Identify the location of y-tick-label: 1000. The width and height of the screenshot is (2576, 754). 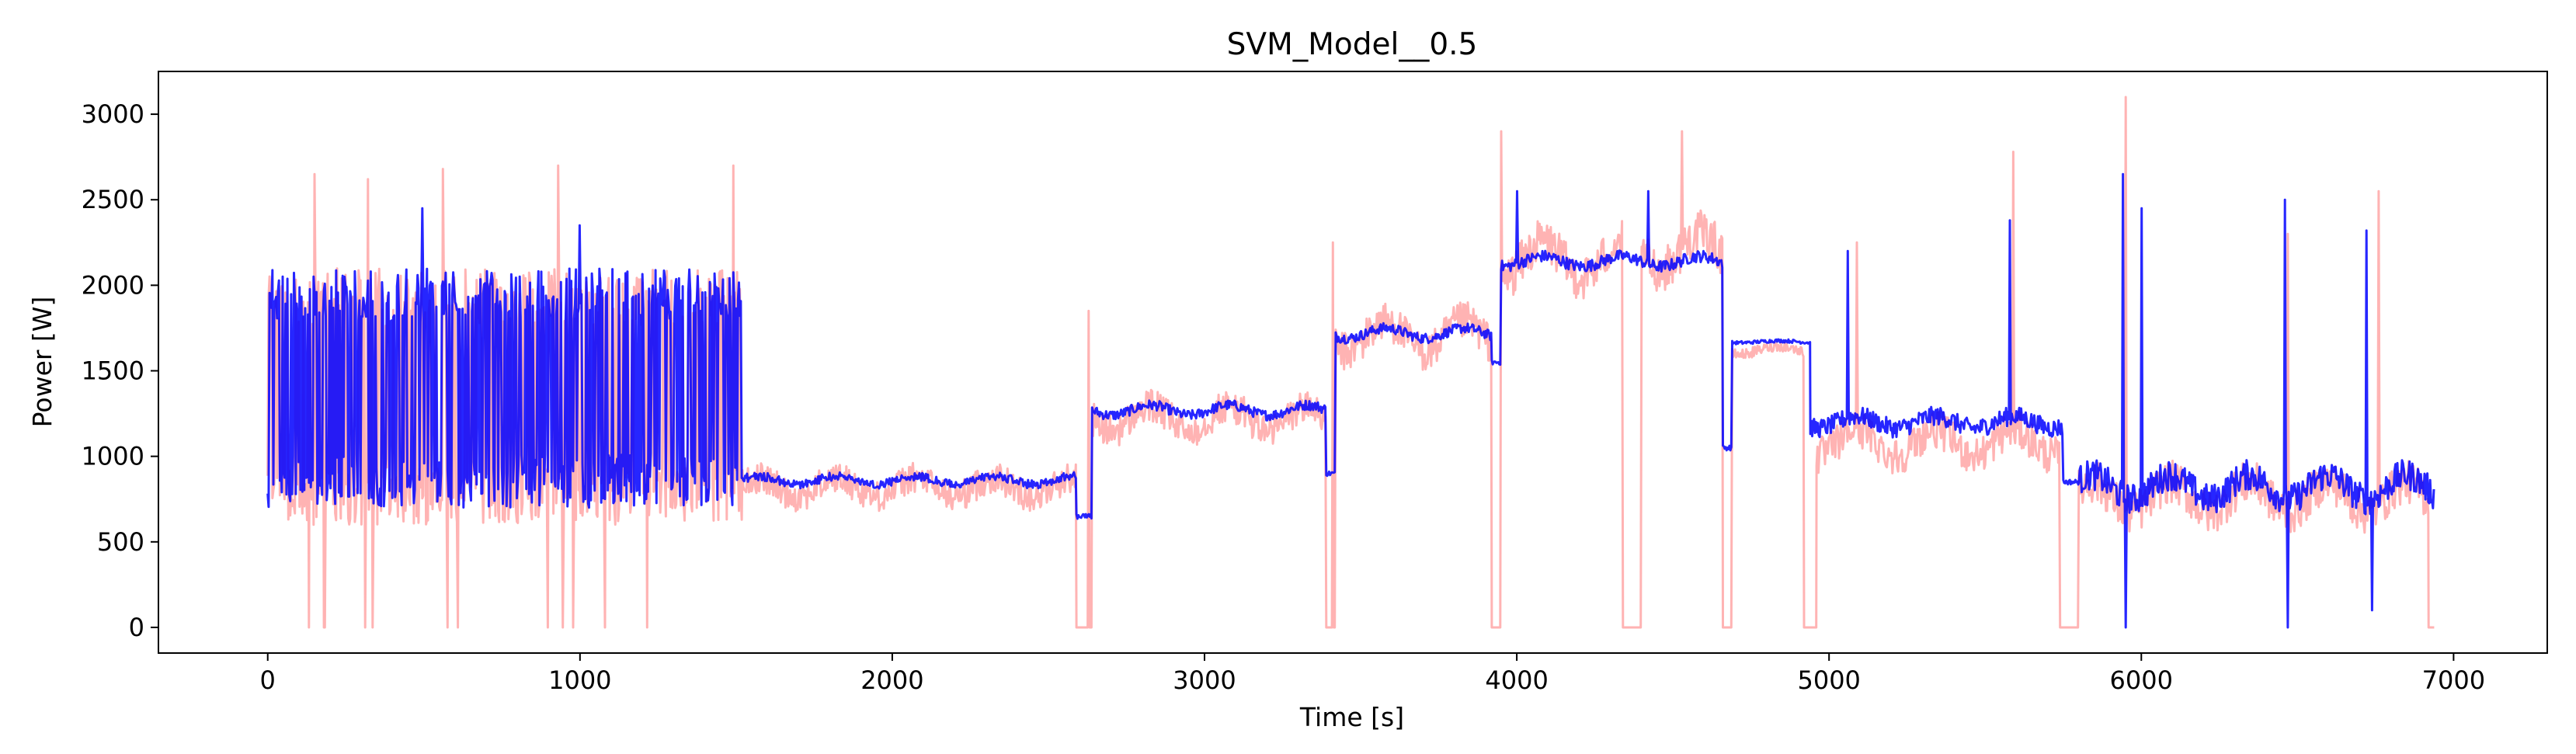
(113, 456).